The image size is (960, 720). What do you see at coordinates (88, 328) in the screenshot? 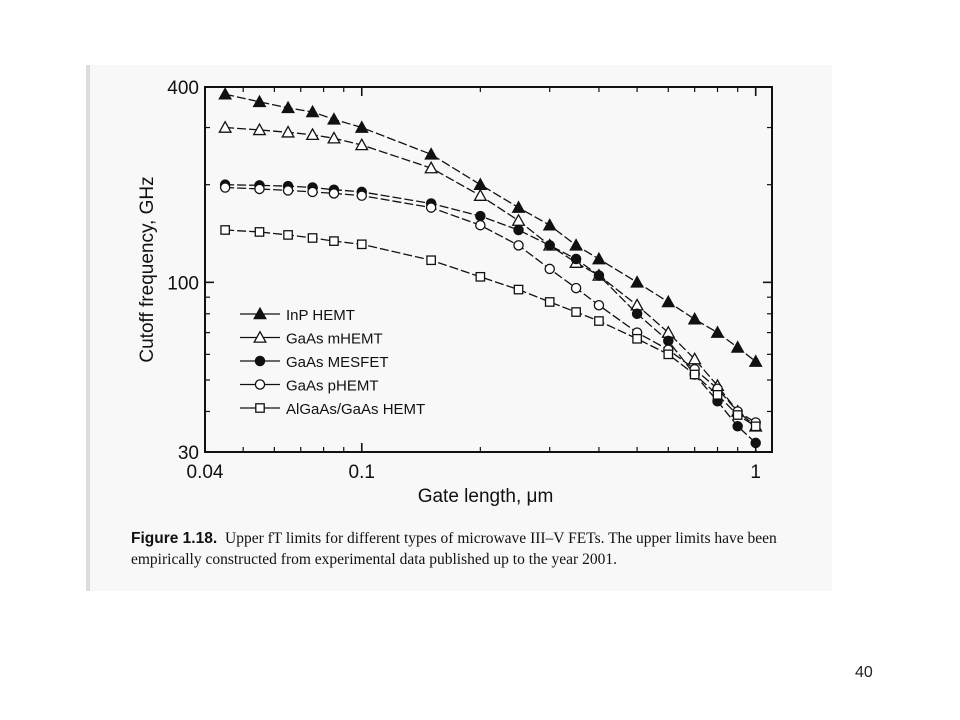
I see `scan-edge-shadow` at bounding box center [88, 328].